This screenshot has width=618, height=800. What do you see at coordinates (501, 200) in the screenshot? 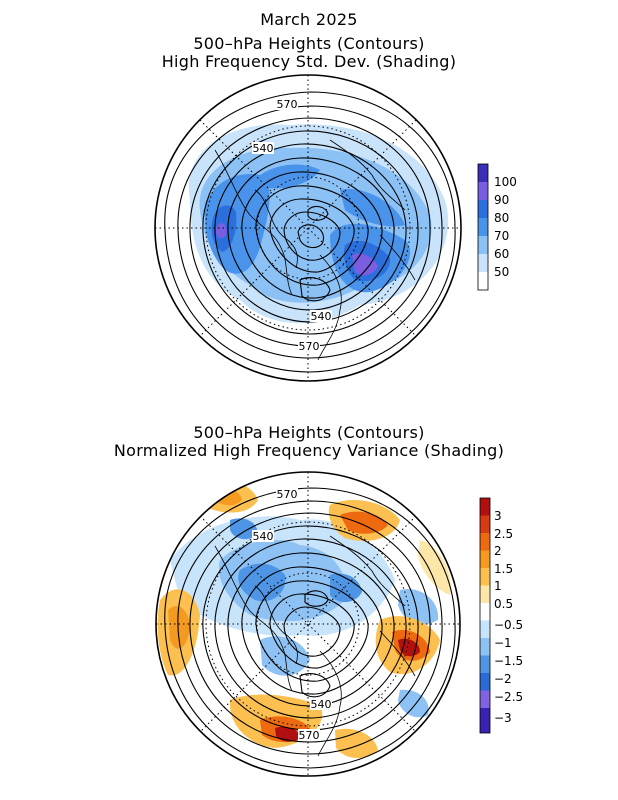
I see `top-colorbar-tick: 90` at bounding box center [501, 200].